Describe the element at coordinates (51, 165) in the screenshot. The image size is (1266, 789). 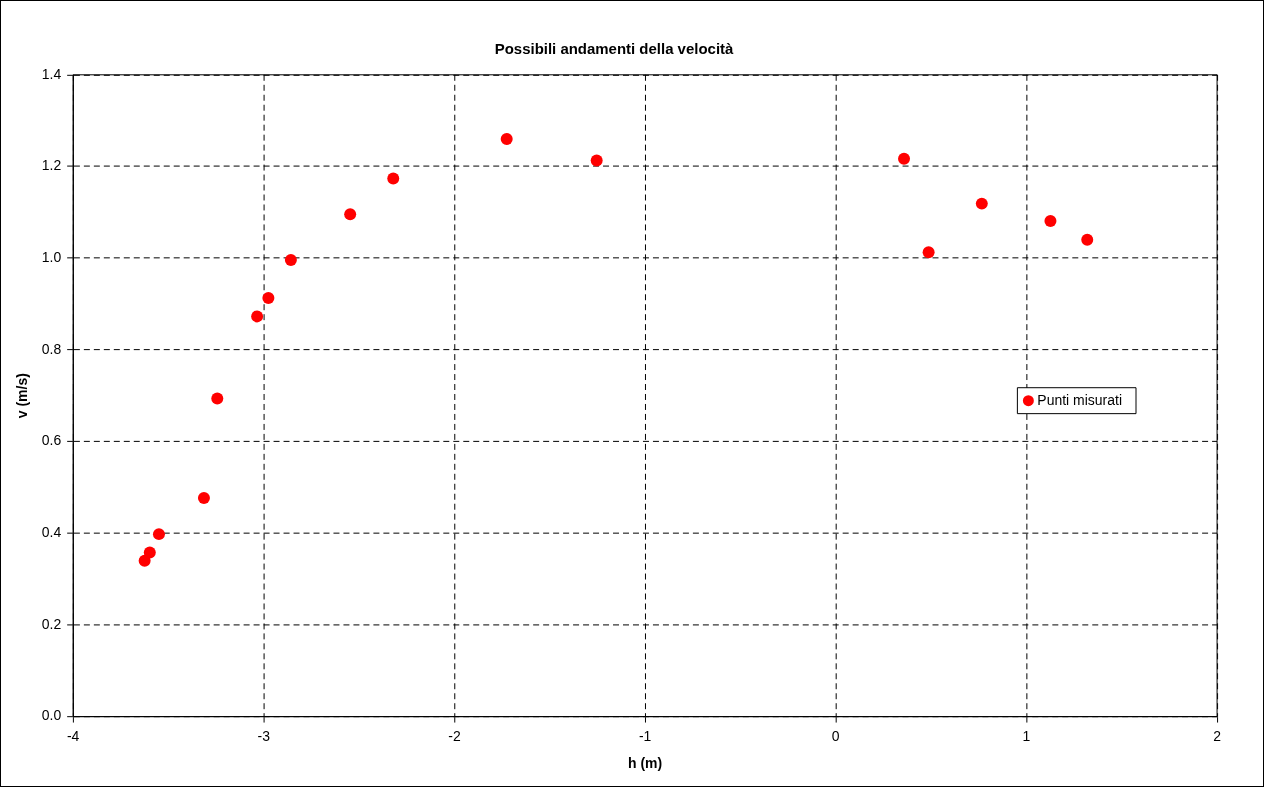
I see `y-tick-label: 1.2` at that location.